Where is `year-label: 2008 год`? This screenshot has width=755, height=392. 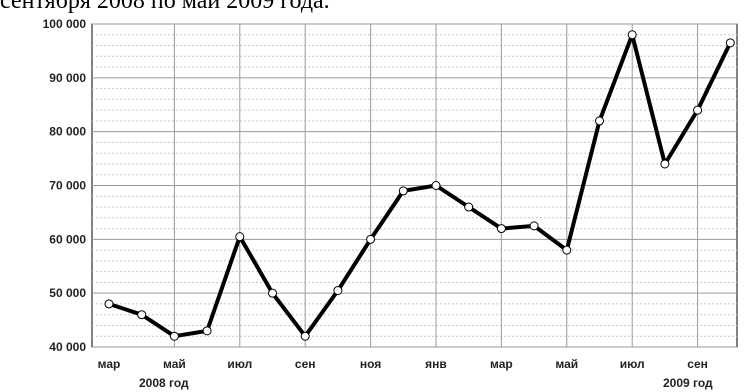 year-label: 2008 год is located at coordinates (164, 383).